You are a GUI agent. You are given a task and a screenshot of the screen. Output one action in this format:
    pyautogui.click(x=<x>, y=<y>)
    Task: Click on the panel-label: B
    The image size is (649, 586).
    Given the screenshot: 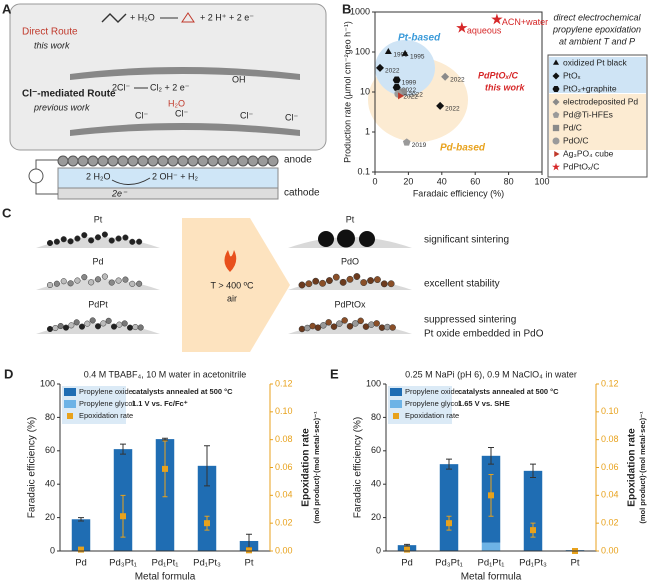 What is the action you would take?
    pyautogui.click(x=346, y=8)
    